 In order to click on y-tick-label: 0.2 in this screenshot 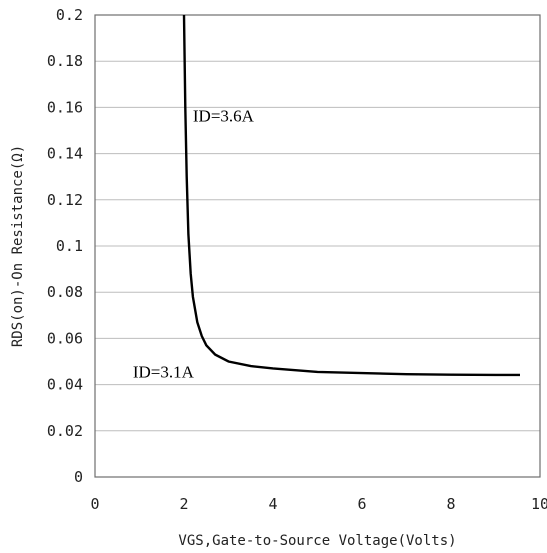, I will do `click(69, 15)`.